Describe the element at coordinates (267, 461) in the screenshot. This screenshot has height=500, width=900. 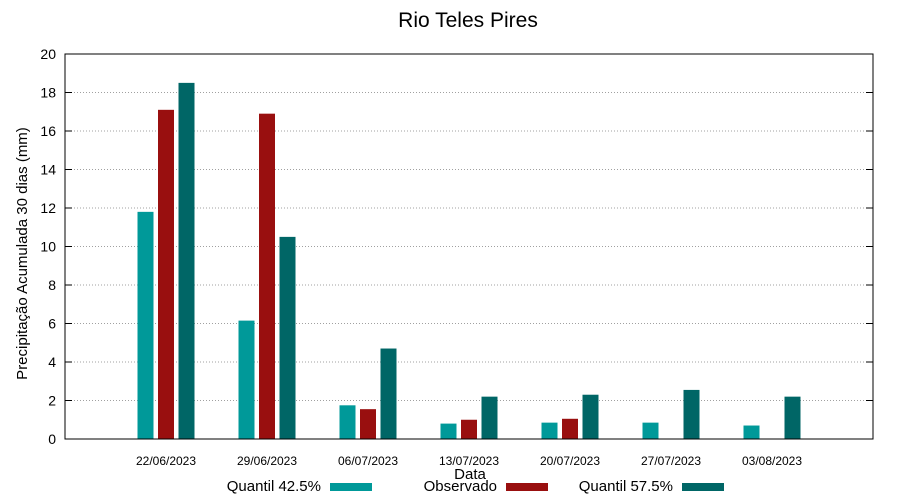
I see `x-tick-label: 29/06/2023` at that location.